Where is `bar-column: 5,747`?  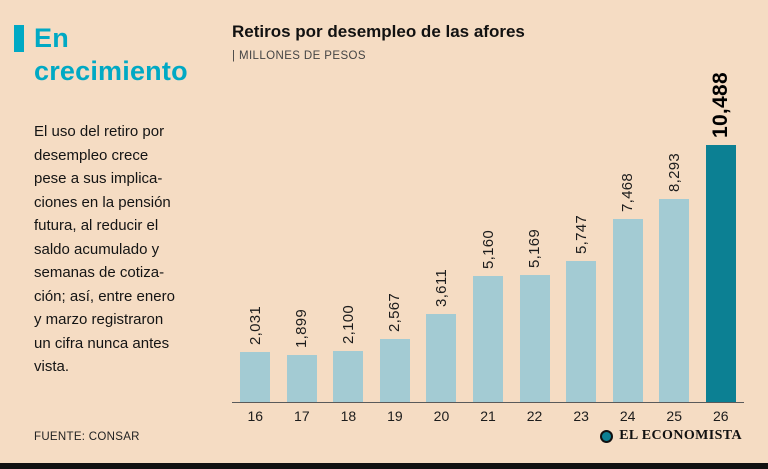 bar-column: 5,747 is located at coordinates (581, 308).